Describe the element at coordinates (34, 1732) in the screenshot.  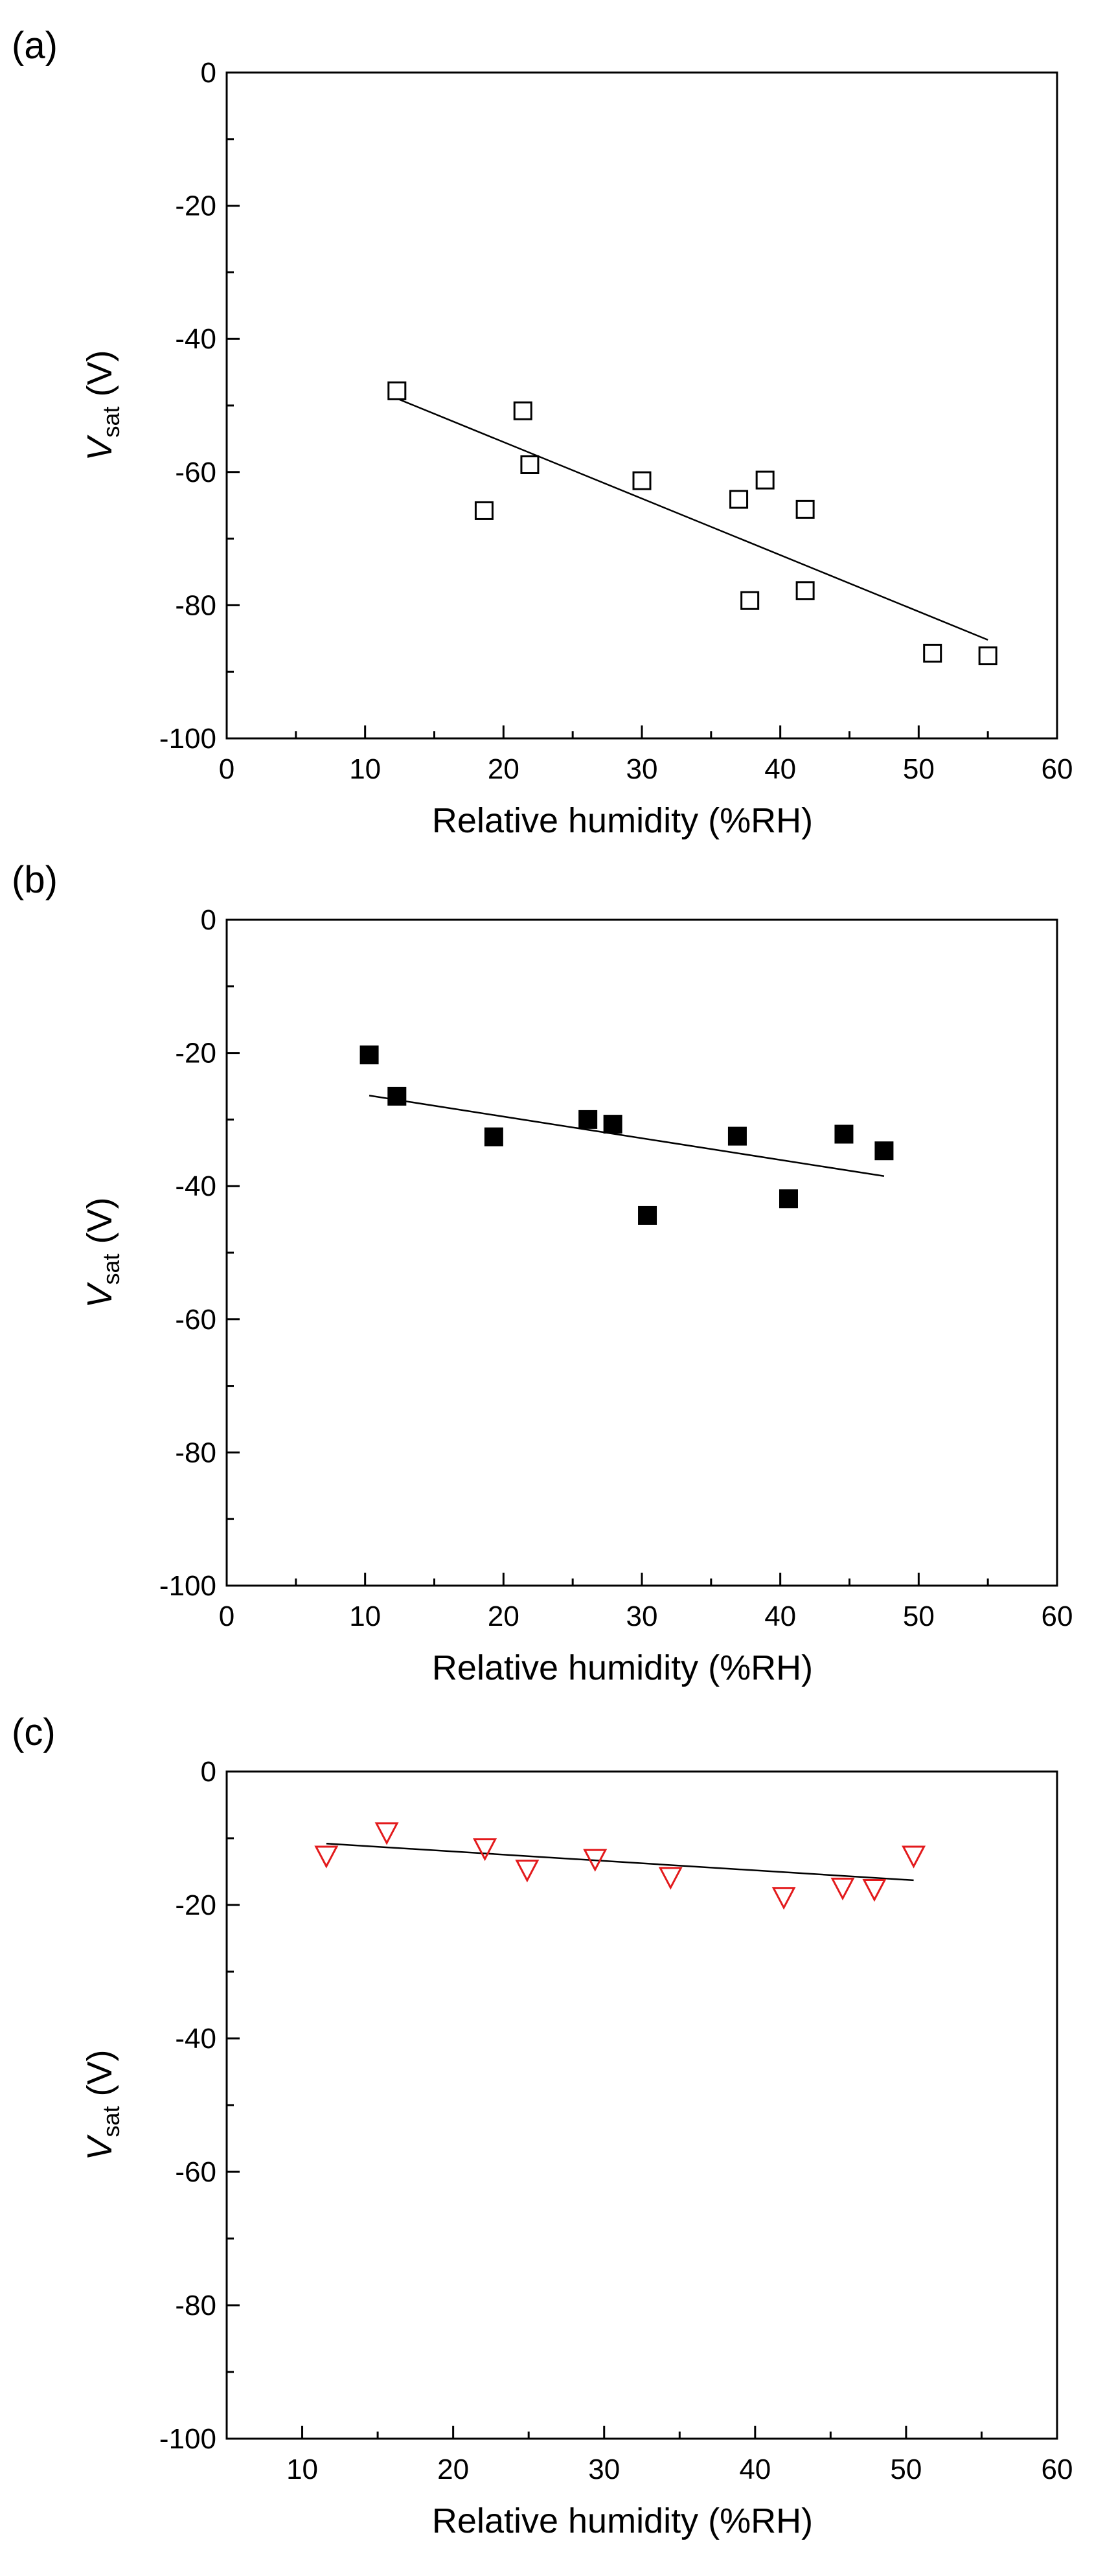
I see `panel-label: (c)` at that location.